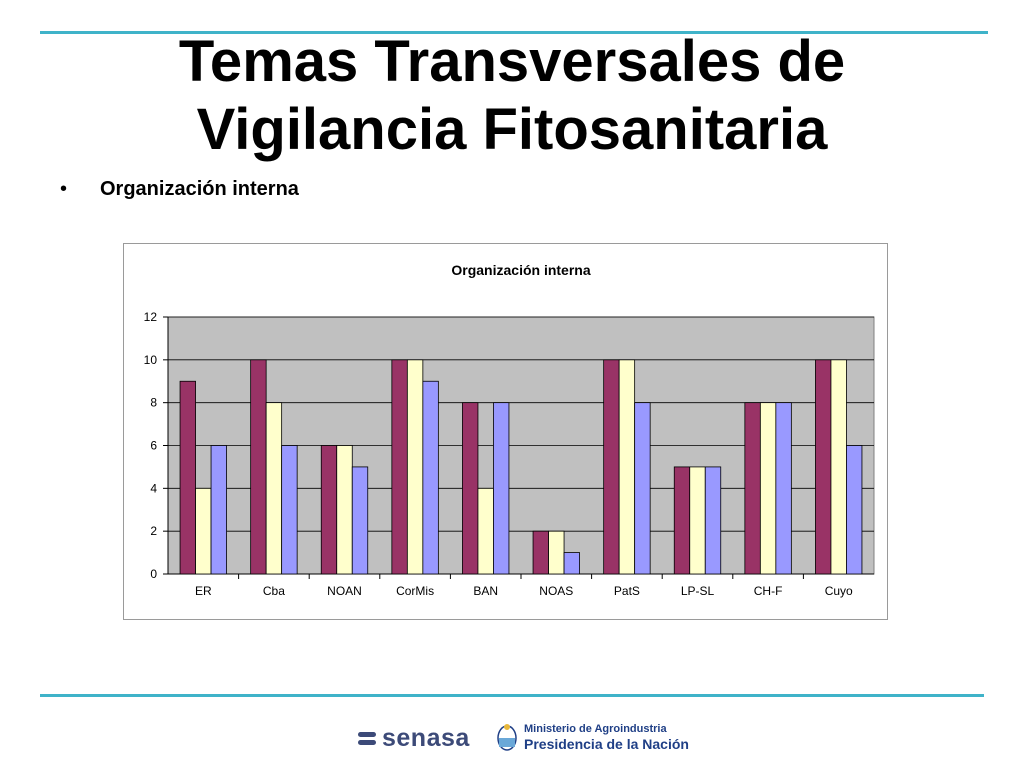  I want to click on x-tick-label: LP-SL, so click(698, 591).